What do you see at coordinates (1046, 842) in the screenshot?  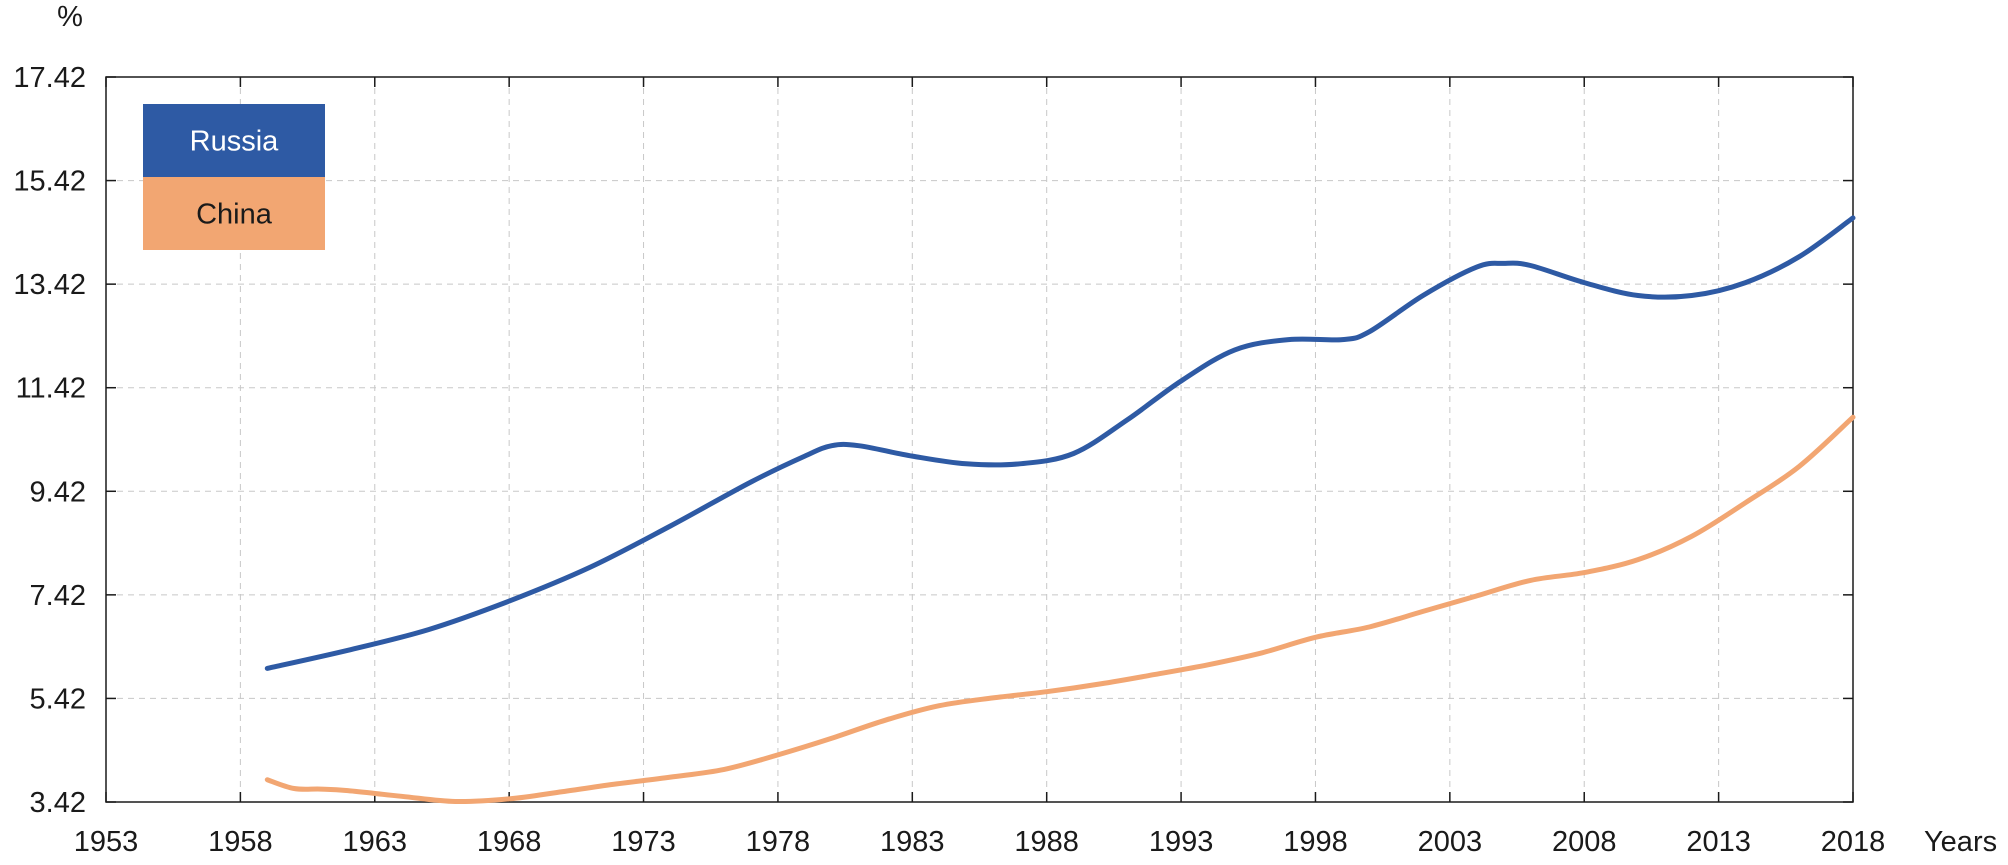 I see `x-tick-label: 1988` at bounding box center [1046, 842].